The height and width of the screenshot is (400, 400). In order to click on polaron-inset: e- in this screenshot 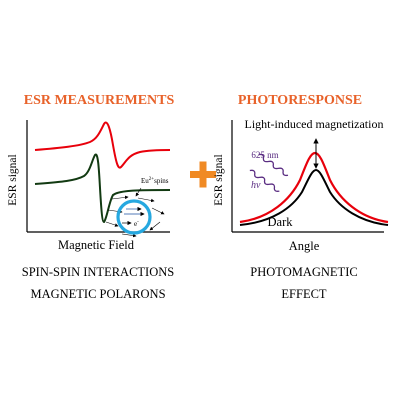, I will do `click(135, 216)`.